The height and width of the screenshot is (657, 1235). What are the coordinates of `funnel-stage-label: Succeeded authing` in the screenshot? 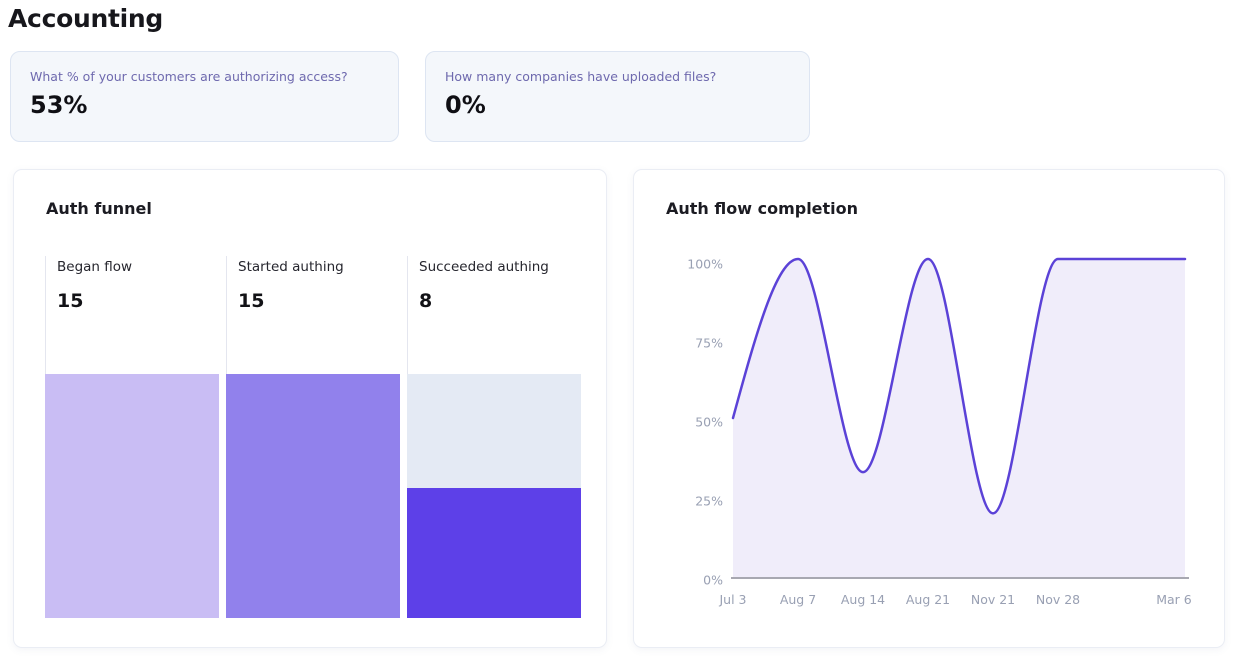 It's located at (484, 267).